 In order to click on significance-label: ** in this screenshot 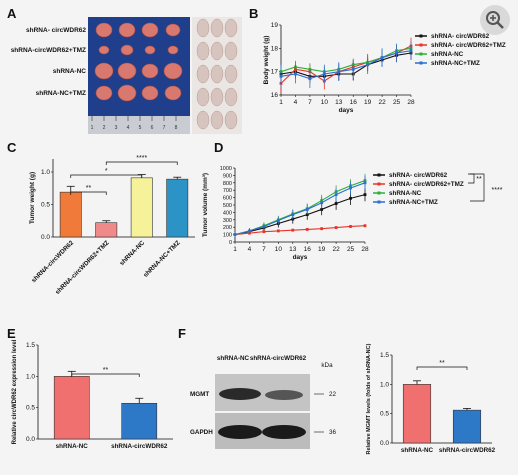, I will do `click(89, 188)`.